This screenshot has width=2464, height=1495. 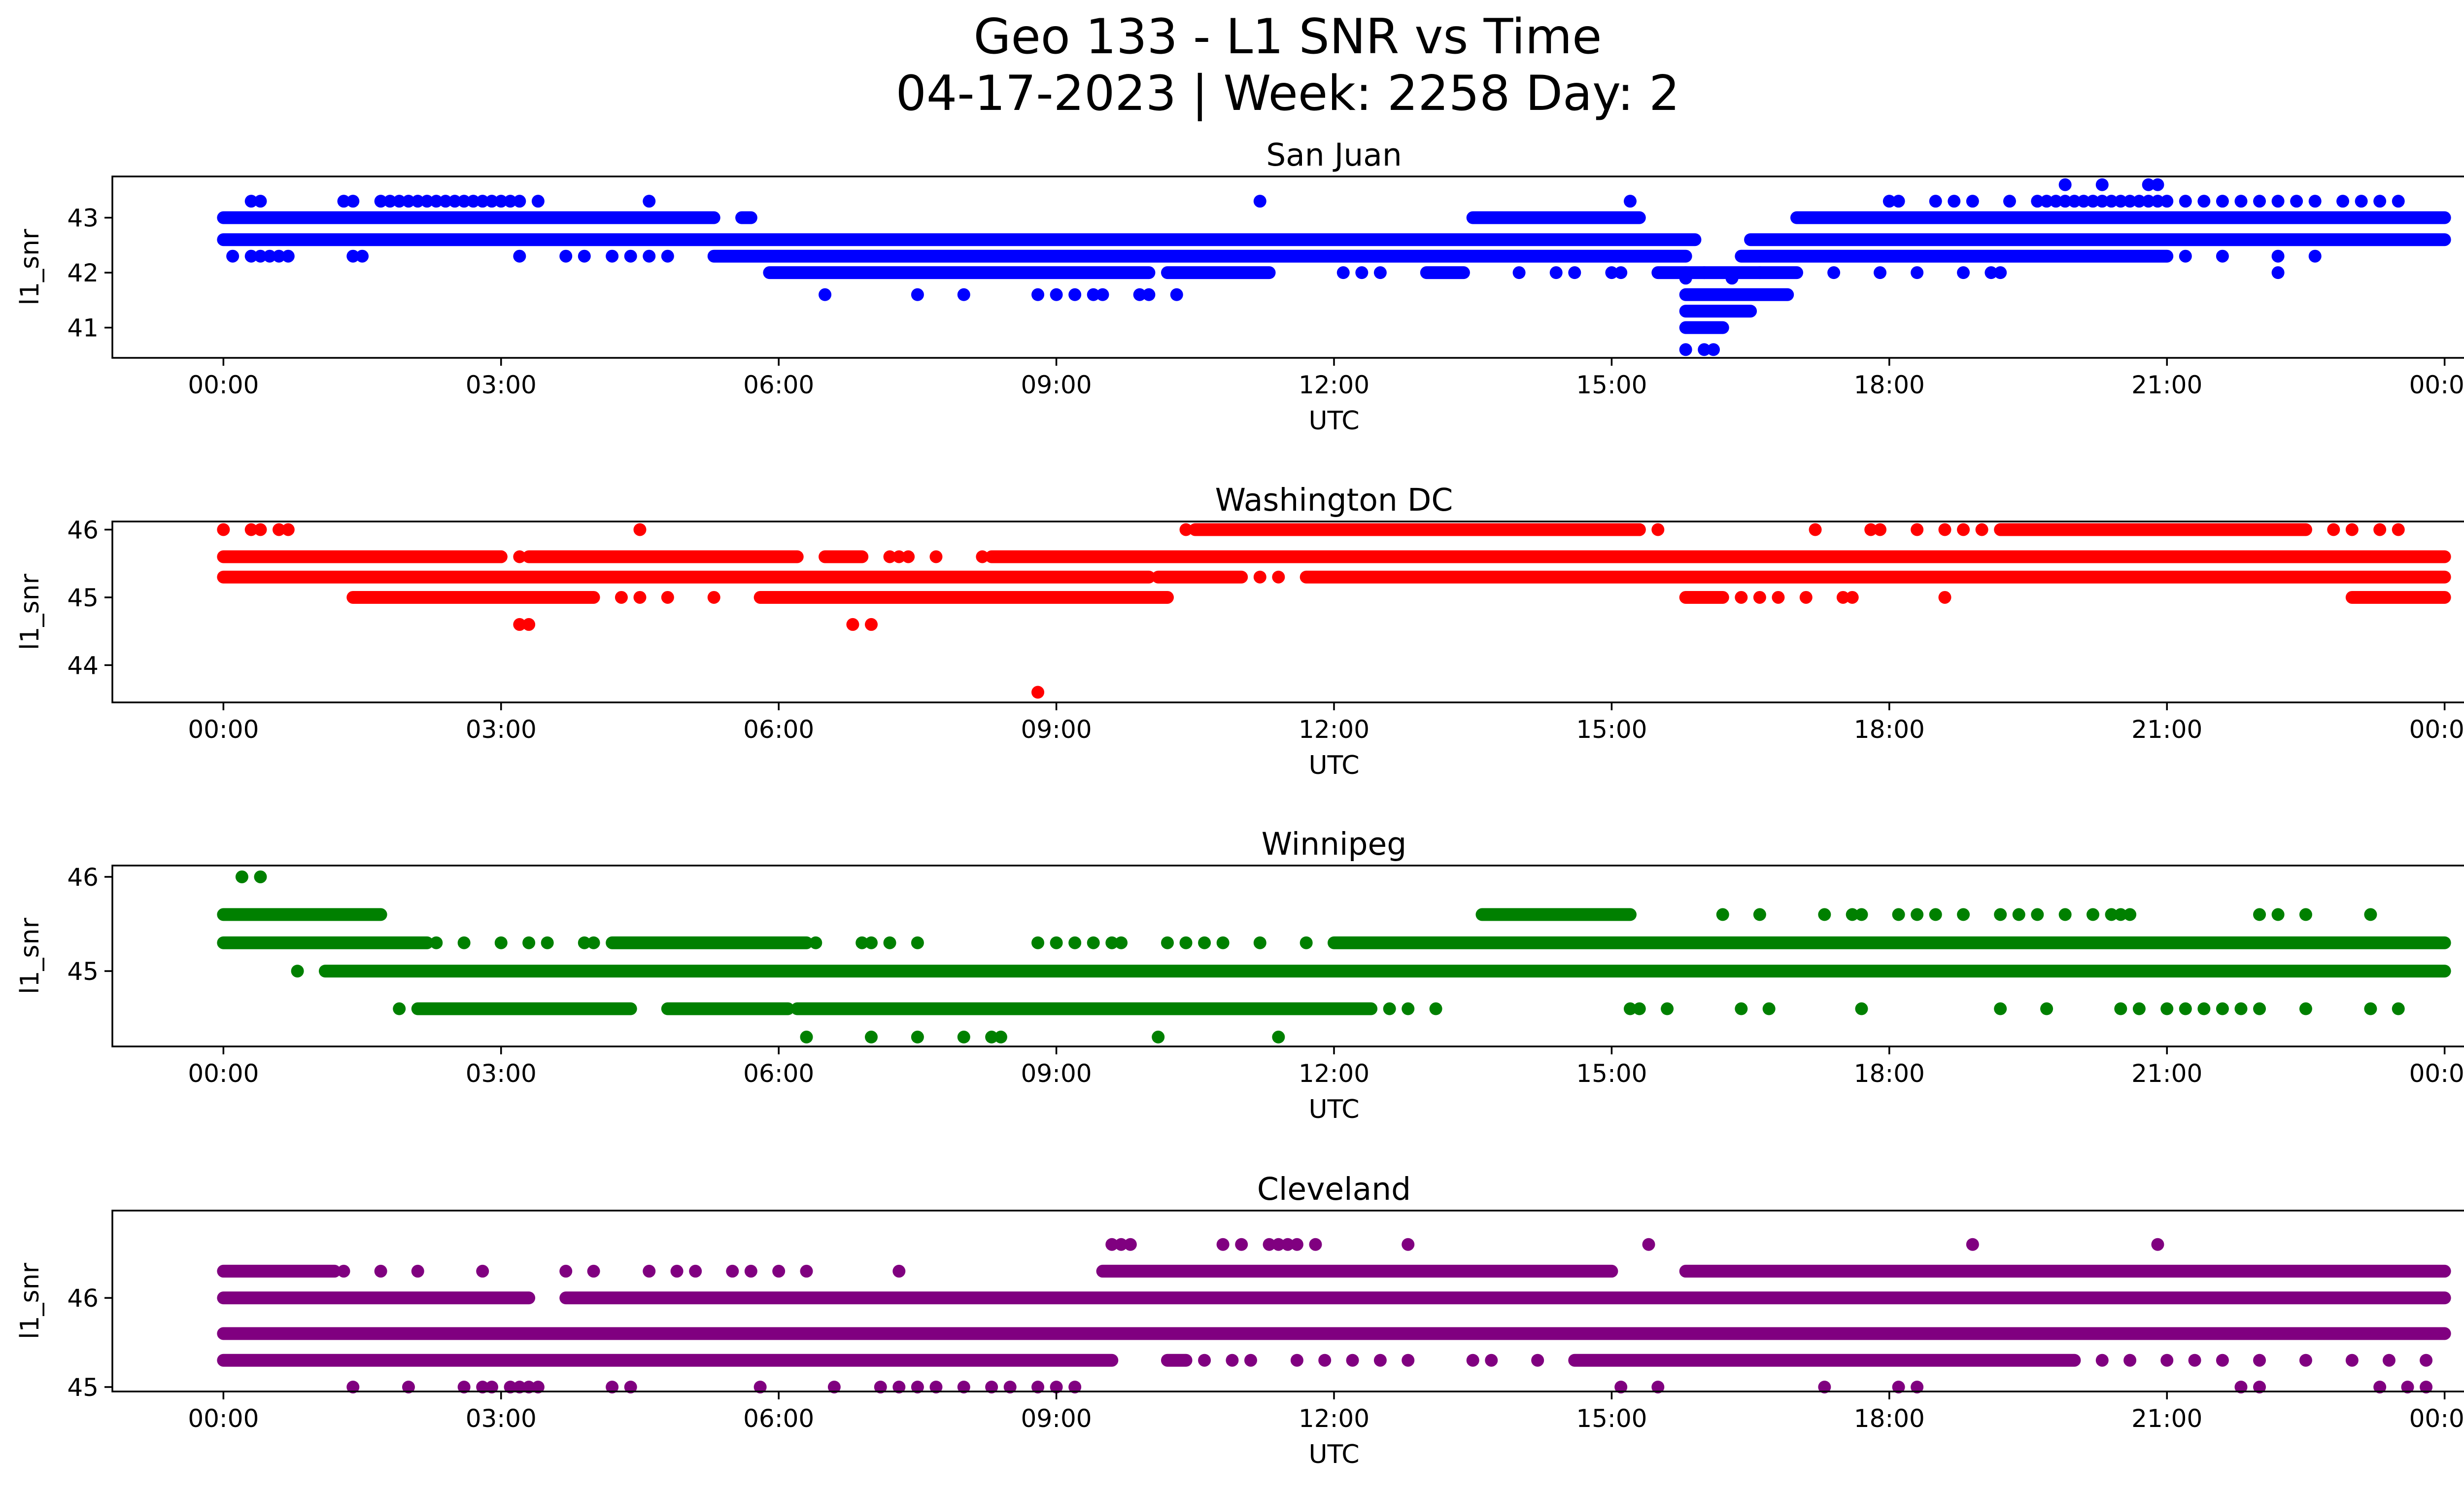 What do you see at coordinates (30, 1300) in the screenshot?
I see `y-axis-label: l1_snr` at bounding box center [30, 1300].